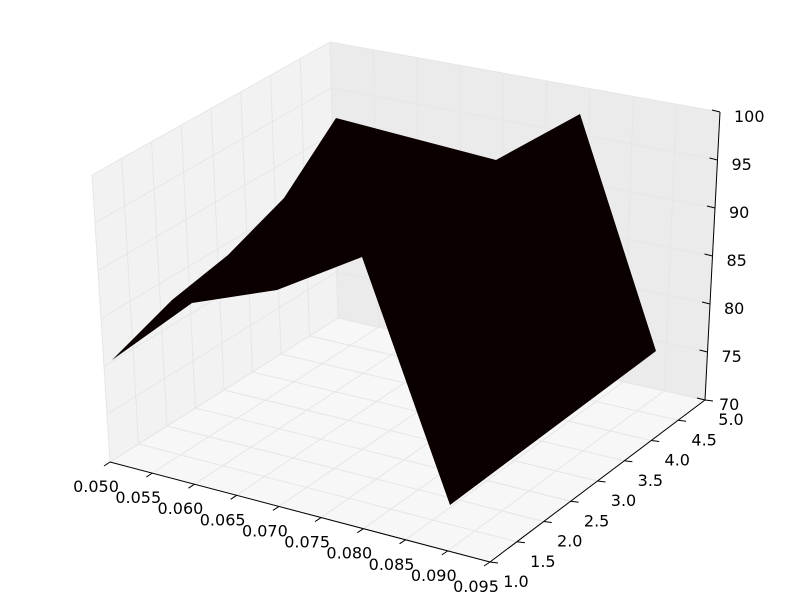 Image resolution: width=800 pixels, height=600 pixels. What do you see at coordinates (749, 116) in the screenshot?
I see `z-tick-label: 100` at bounding box center [749, 116].